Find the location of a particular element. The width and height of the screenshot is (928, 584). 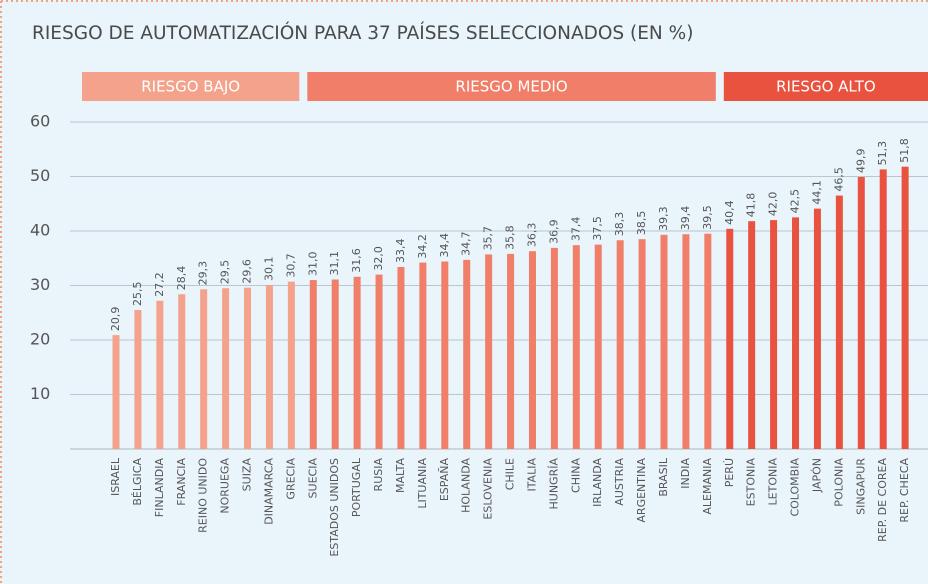

value-label: 35,8 is located at coordinates (510, 237).